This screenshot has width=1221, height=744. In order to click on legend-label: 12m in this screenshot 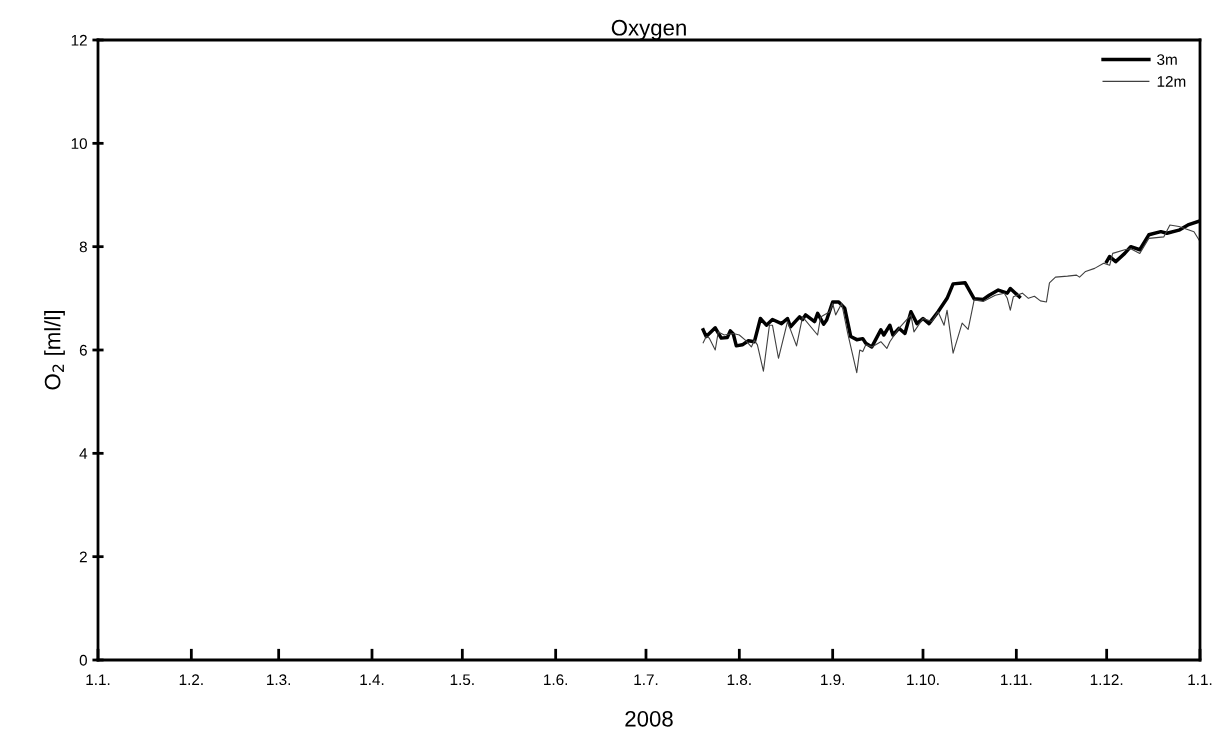, I will do `click(1171, 81)`.